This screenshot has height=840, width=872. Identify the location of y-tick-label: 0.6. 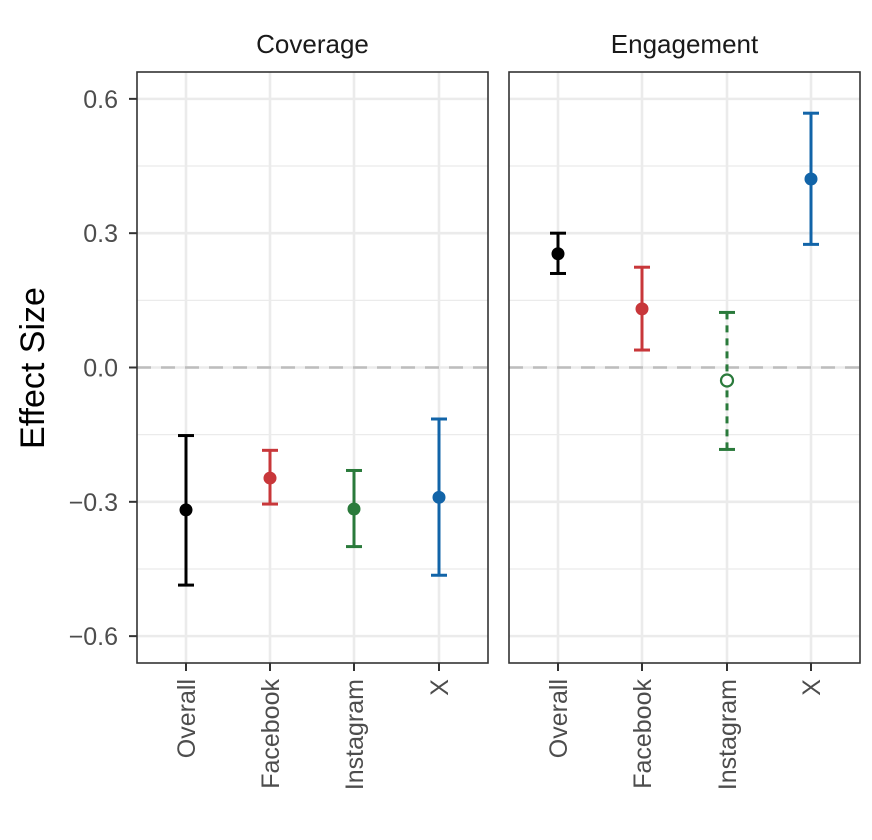
(100, 100).